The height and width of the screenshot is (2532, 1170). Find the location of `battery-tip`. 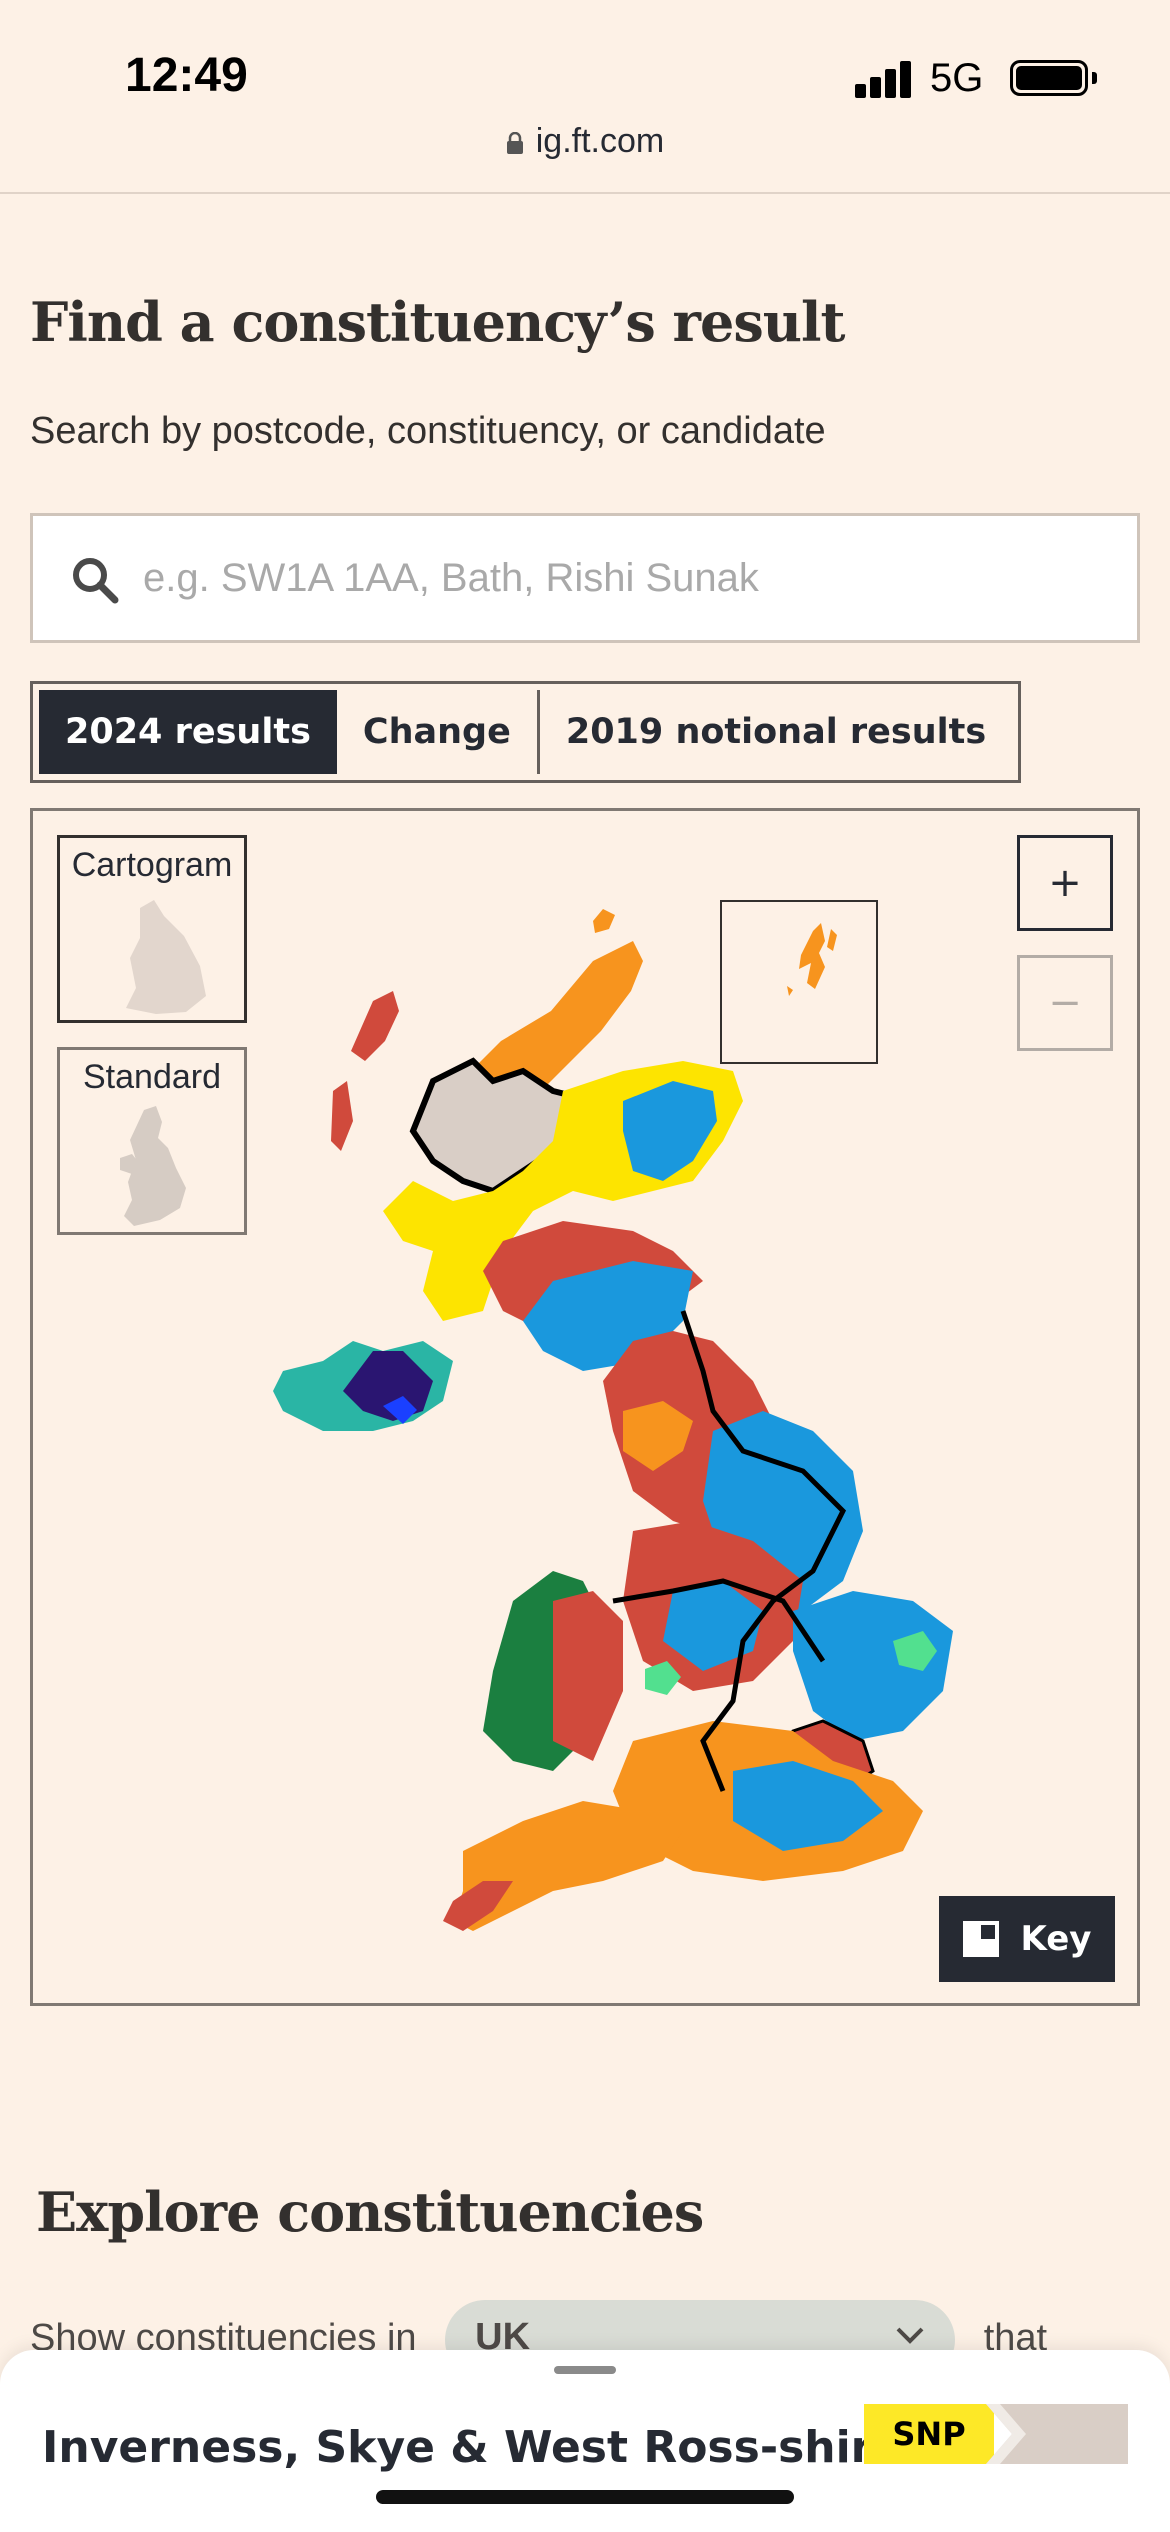

battery-tip is located at coordinates (1094, 78).